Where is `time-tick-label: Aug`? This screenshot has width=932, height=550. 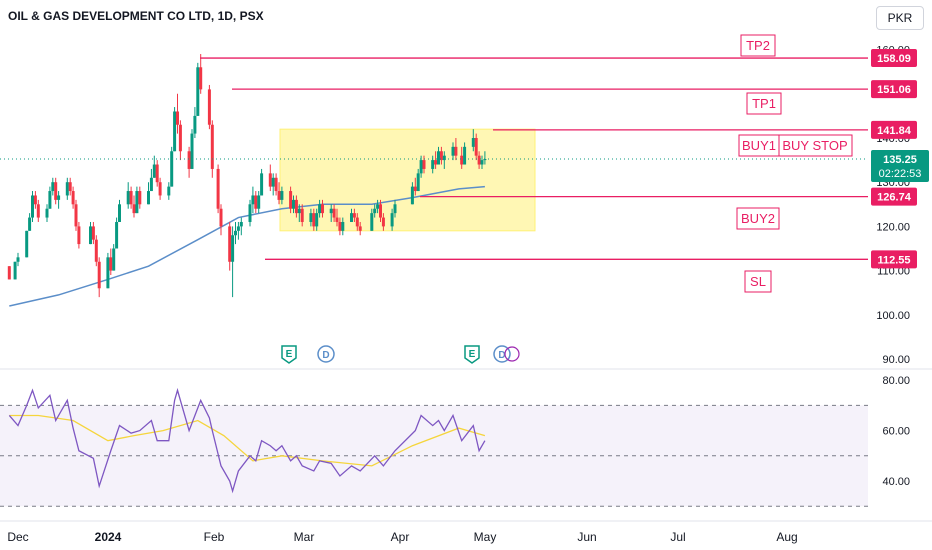 time-tick-label: Aug is located at coordinates (786, 537).